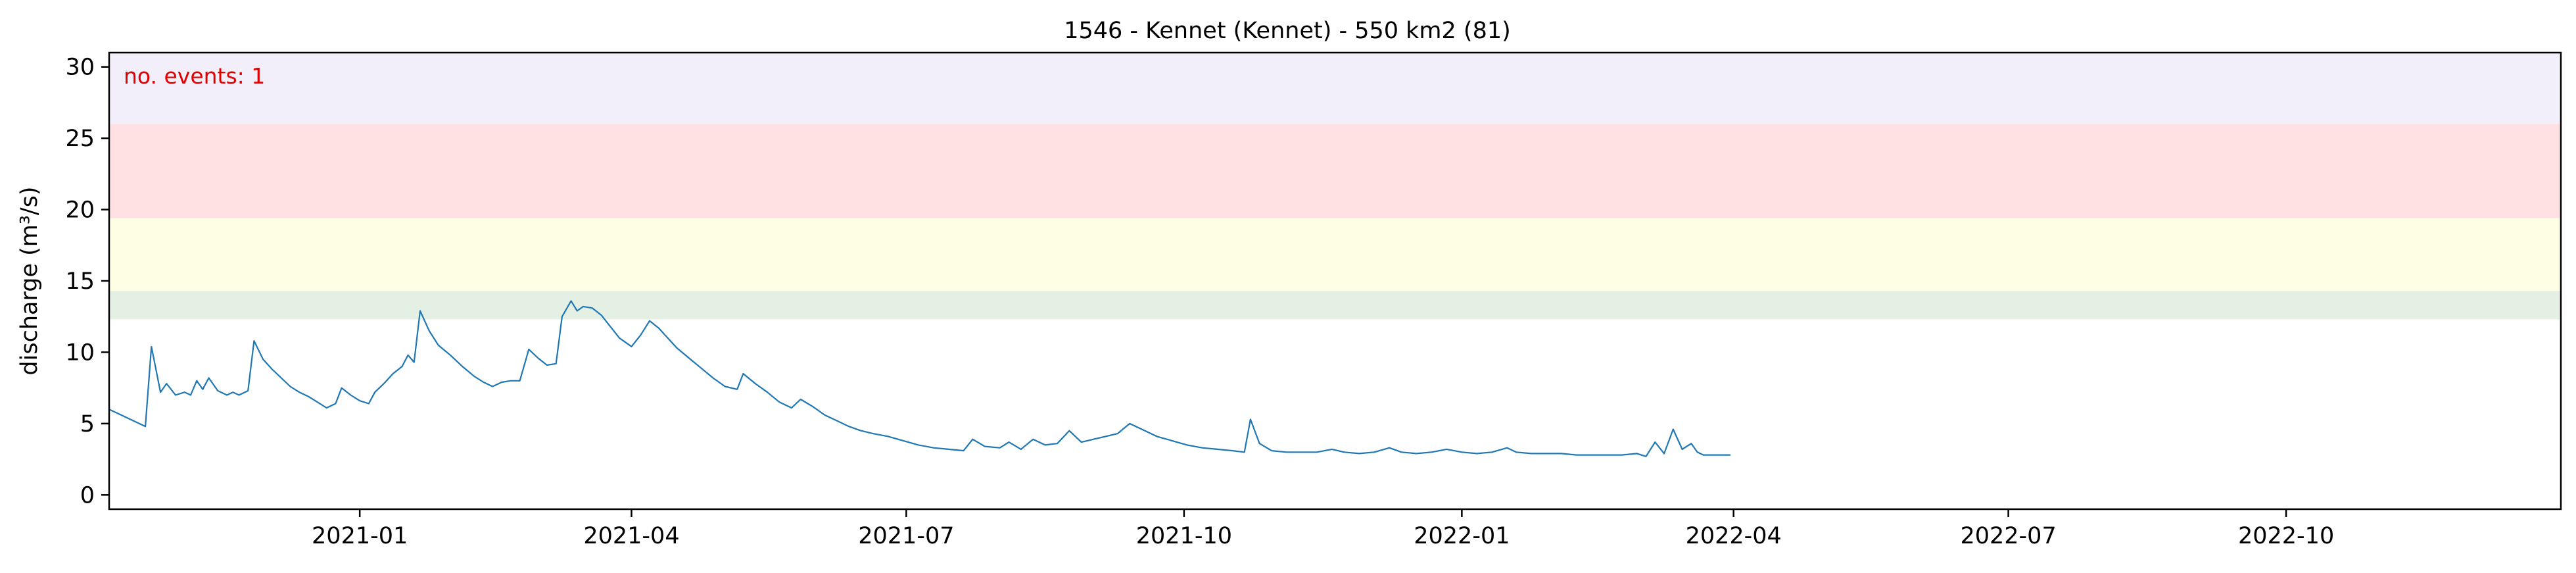 This screenshot has width=2576, height=573. Describe the element at coordinates (360, 536) in the screenshot. I see `x-tick-label-2021-01: 2021-01` at that location.